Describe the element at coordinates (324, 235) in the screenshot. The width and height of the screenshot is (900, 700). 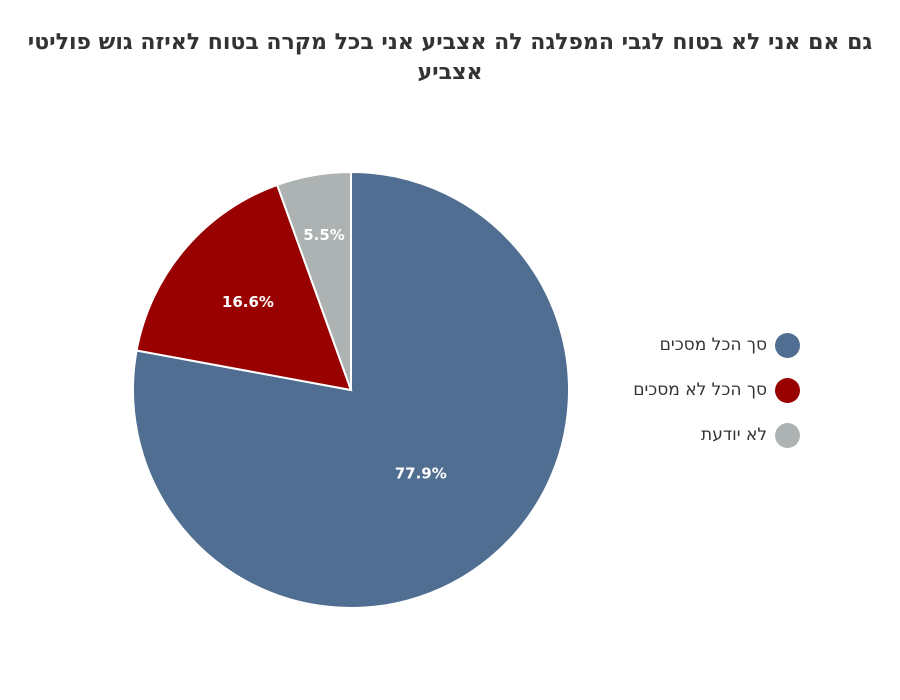
I see `slice-value-label: 5.5%` at that location.